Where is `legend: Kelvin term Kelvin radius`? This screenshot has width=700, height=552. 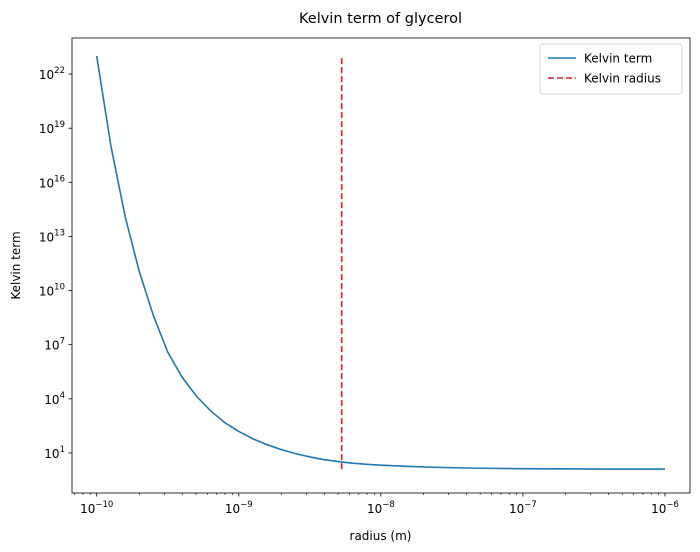
legend: Kelvin term Kelvin radius is located at coordinates (611, 69).